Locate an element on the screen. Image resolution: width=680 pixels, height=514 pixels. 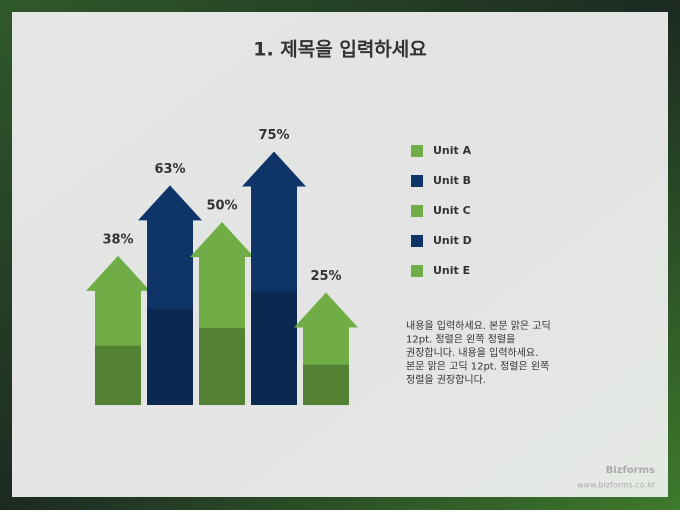
body-text: 본문 맑은 고딕 12pt. 정렬은 왼쪽 is located at coordinates (477, 366).